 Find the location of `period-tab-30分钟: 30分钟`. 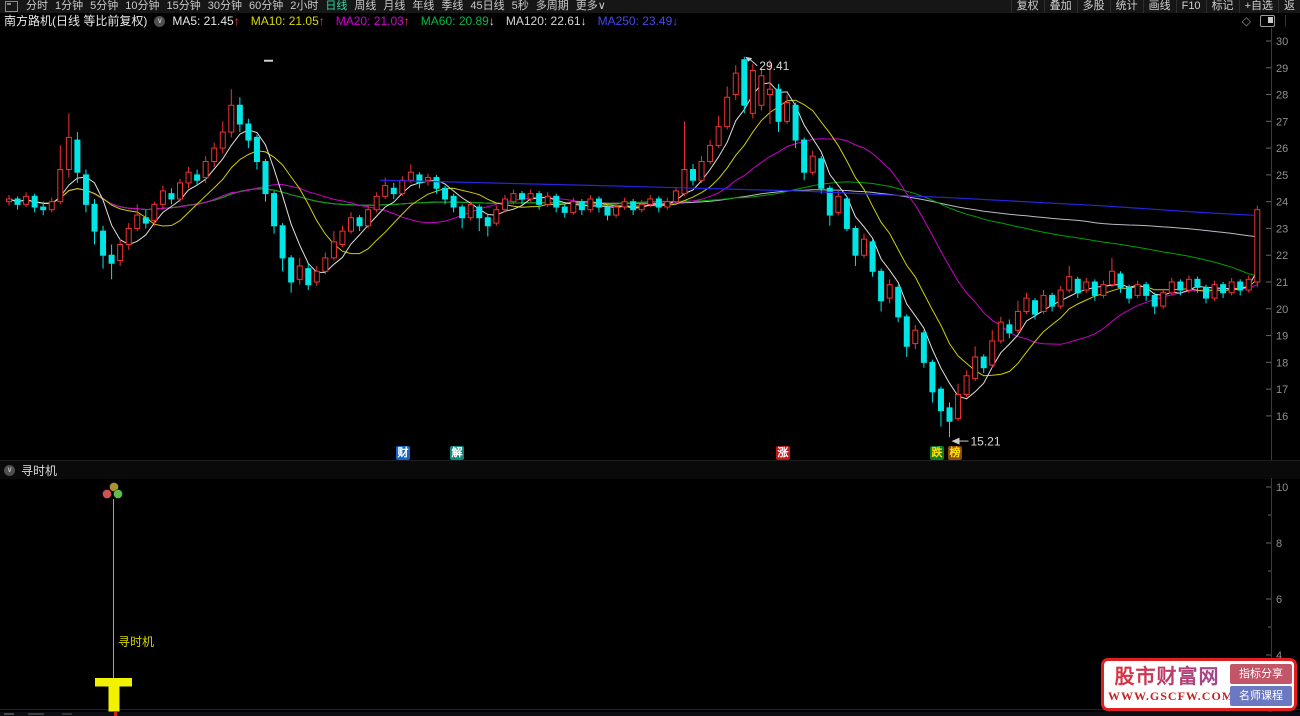

period-tab-30分钟: 30分钟 is located at coordinates (224, 6).